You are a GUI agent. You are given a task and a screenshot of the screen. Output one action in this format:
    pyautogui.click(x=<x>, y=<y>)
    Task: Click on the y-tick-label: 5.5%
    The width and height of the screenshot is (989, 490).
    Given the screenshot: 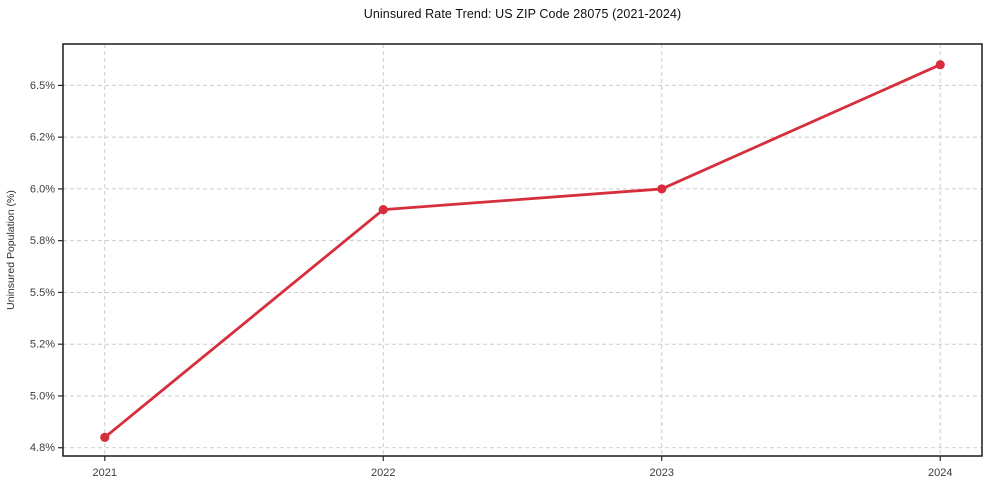 What is the action you would take?
    pyautogui.click(x=42, y=293)
    